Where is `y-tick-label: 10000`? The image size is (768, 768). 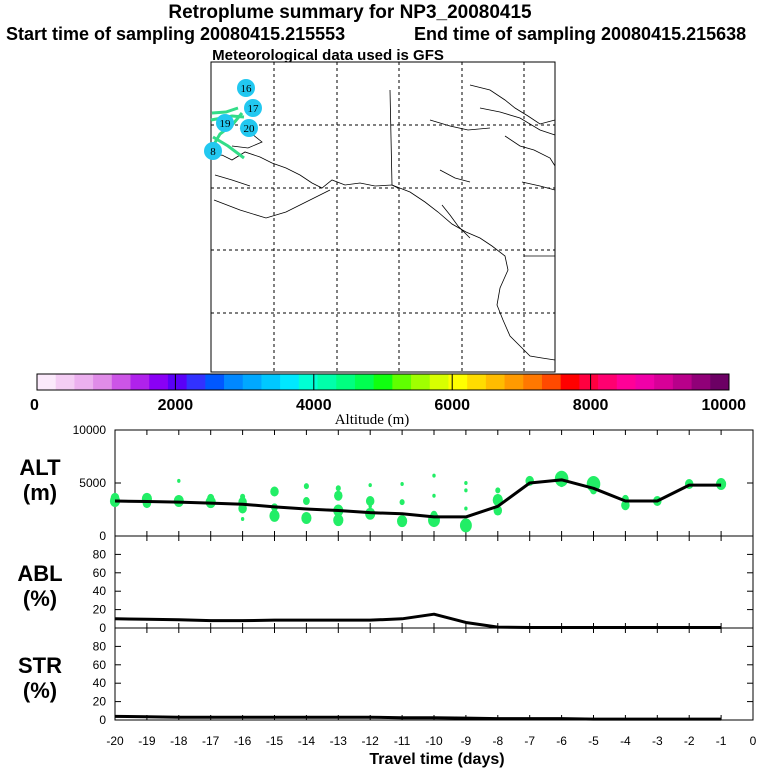
y-tick-label: 10000 is located at coordinates (90, 430).